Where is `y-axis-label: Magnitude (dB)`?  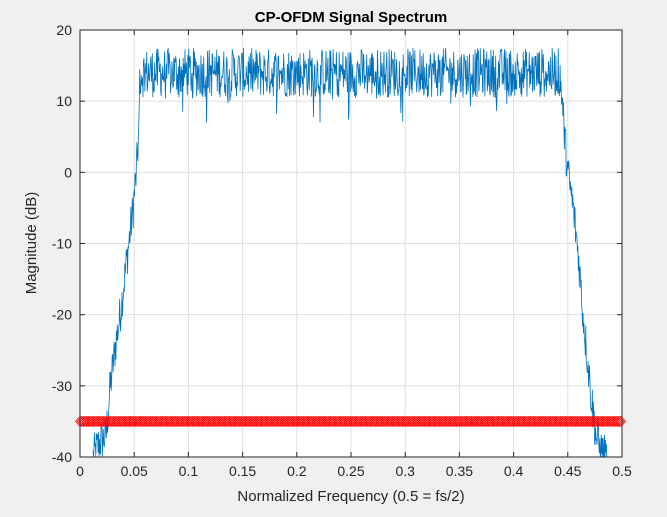
y-axis-label: Magnitude (dB) is located at coordinates (31, 243).